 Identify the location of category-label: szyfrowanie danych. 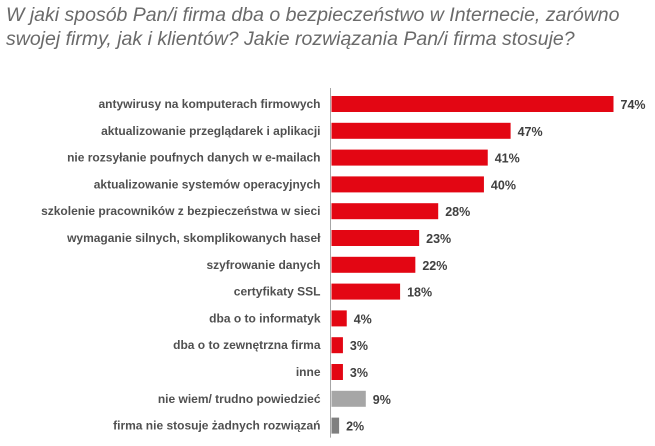
(263, 265).